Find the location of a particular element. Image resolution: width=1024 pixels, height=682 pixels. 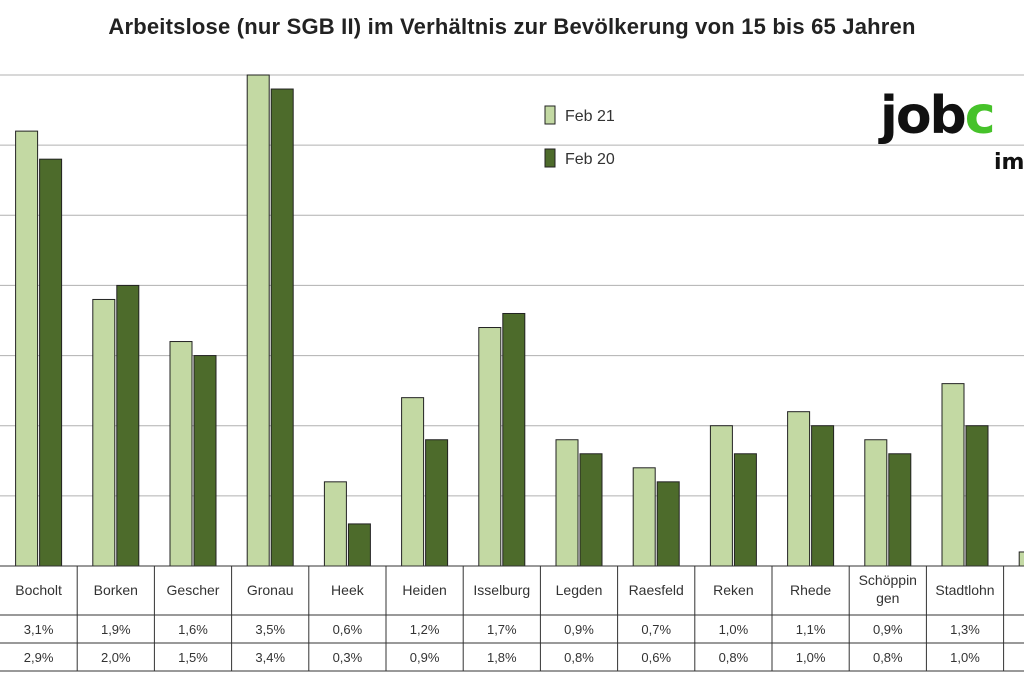

value-label-feb21: 3,5% is located at coordinates (270, 629).